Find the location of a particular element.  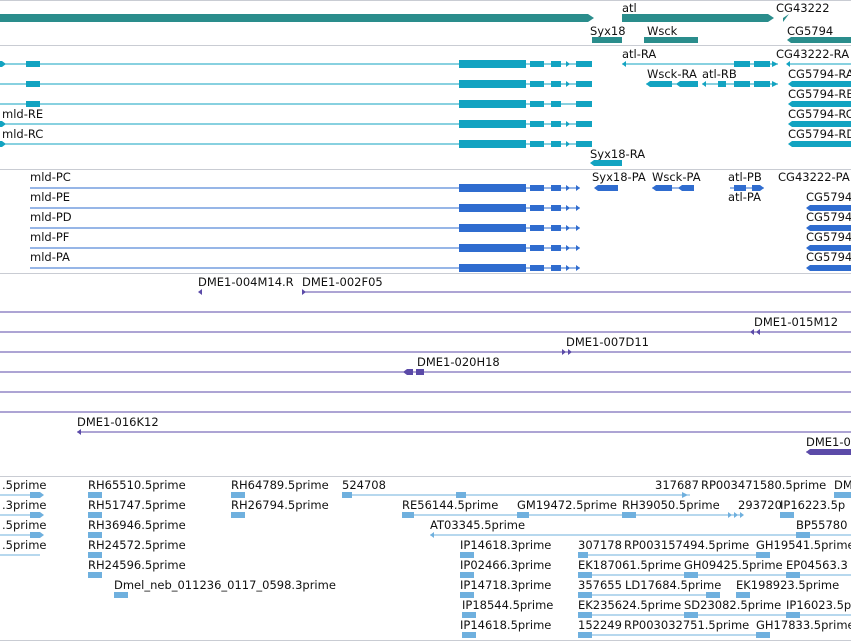

protein-mld-pf: mld-PF is located at coordinates (305, 241).